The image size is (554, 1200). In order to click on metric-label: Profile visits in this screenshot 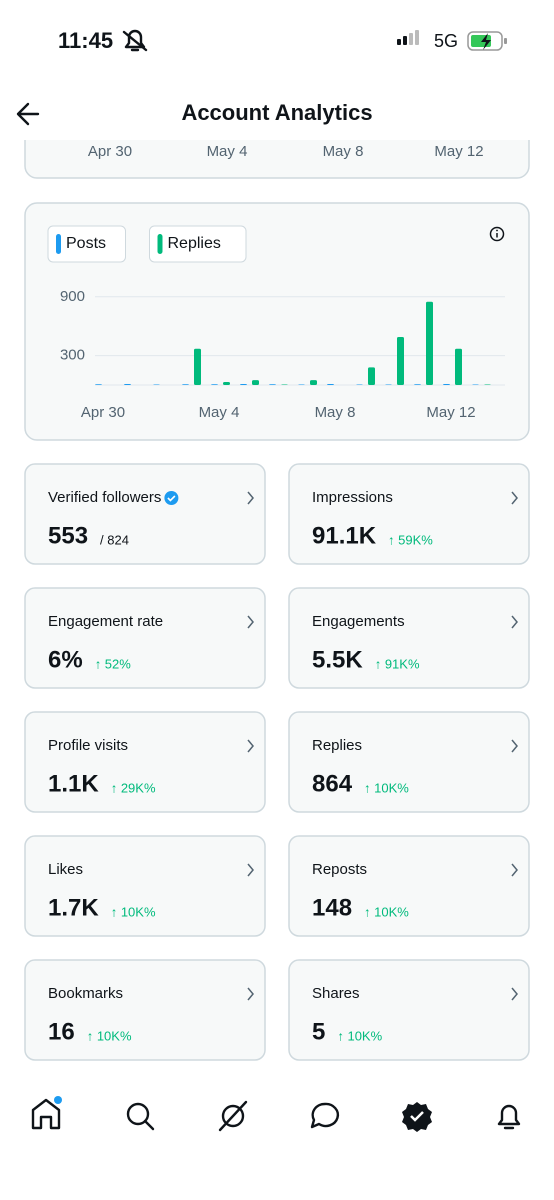, I will do `click(88, 745)`.